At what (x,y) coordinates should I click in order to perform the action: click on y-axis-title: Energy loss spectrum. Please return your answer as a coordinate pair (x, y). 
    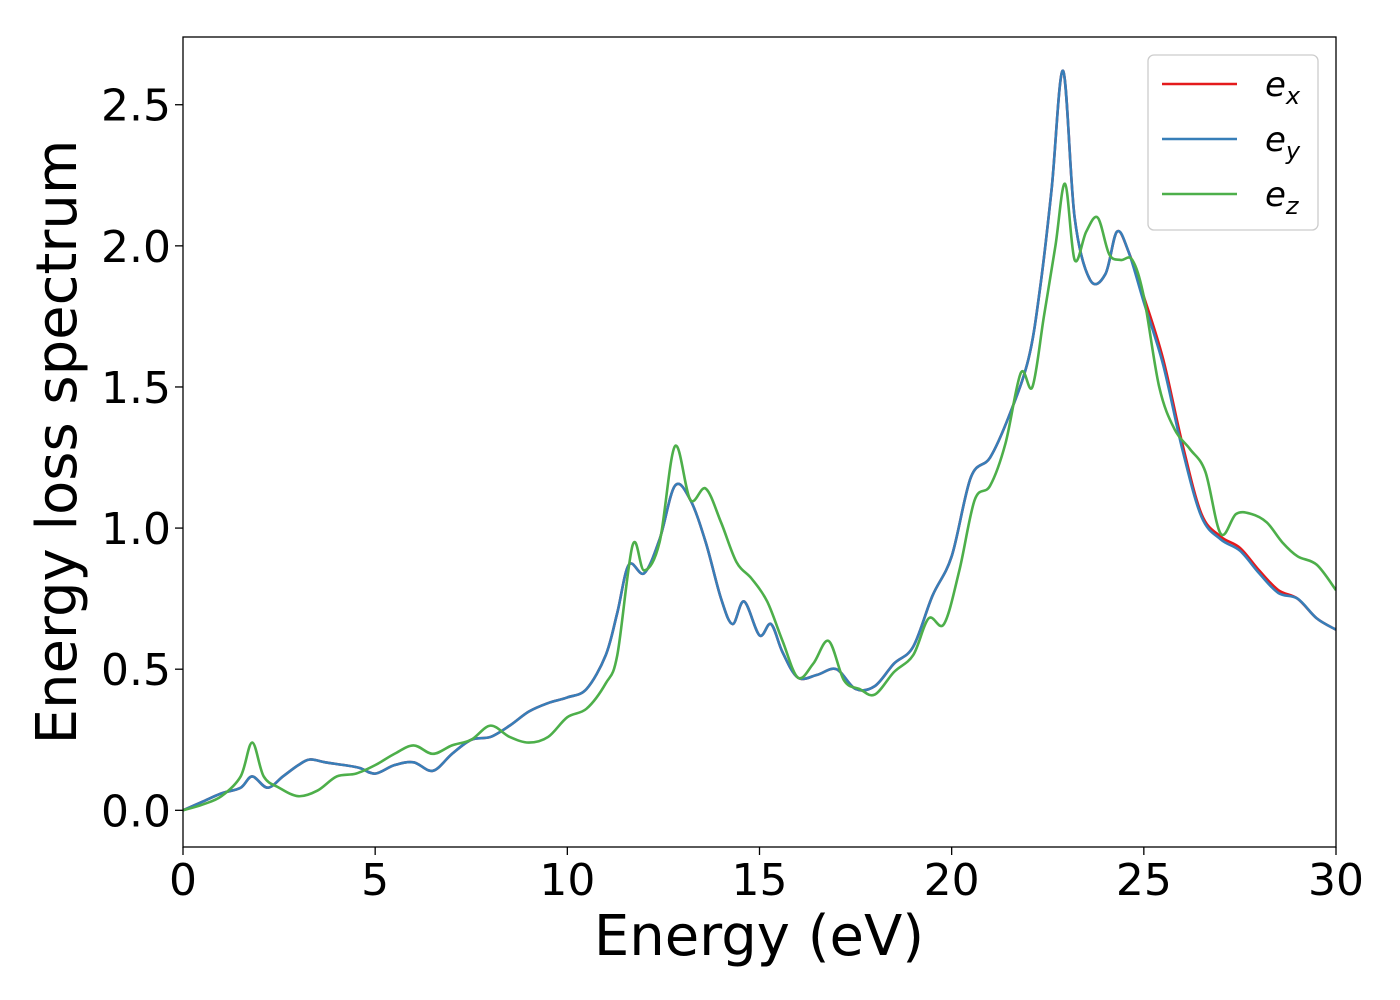
    Looking at the image, I should click on (57, 442).